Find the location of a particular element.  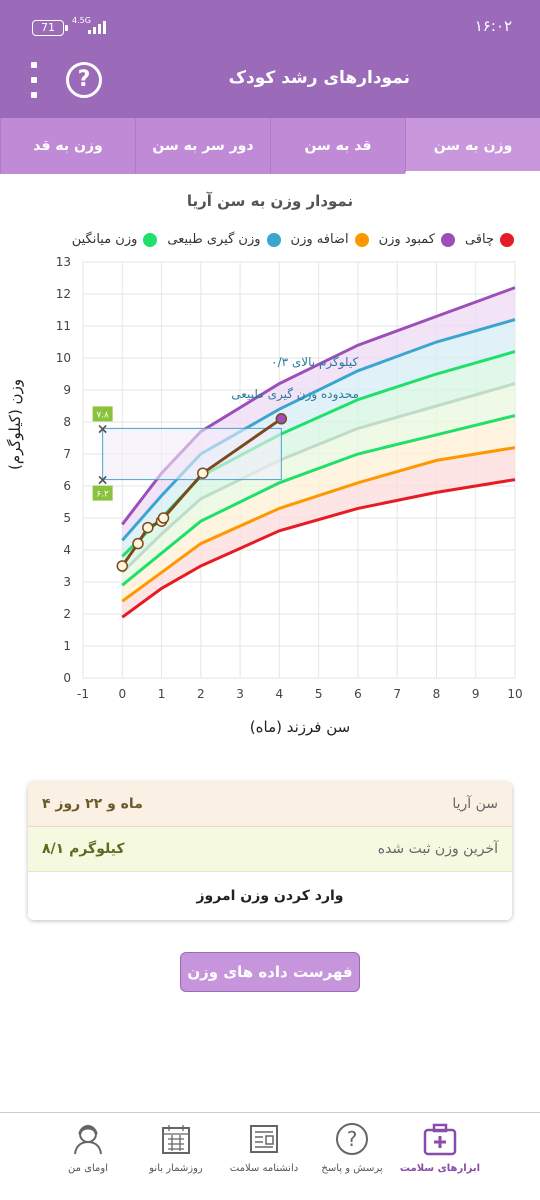

tab-weight-for-height: وزن به قد is located at coordinates (67, 146).